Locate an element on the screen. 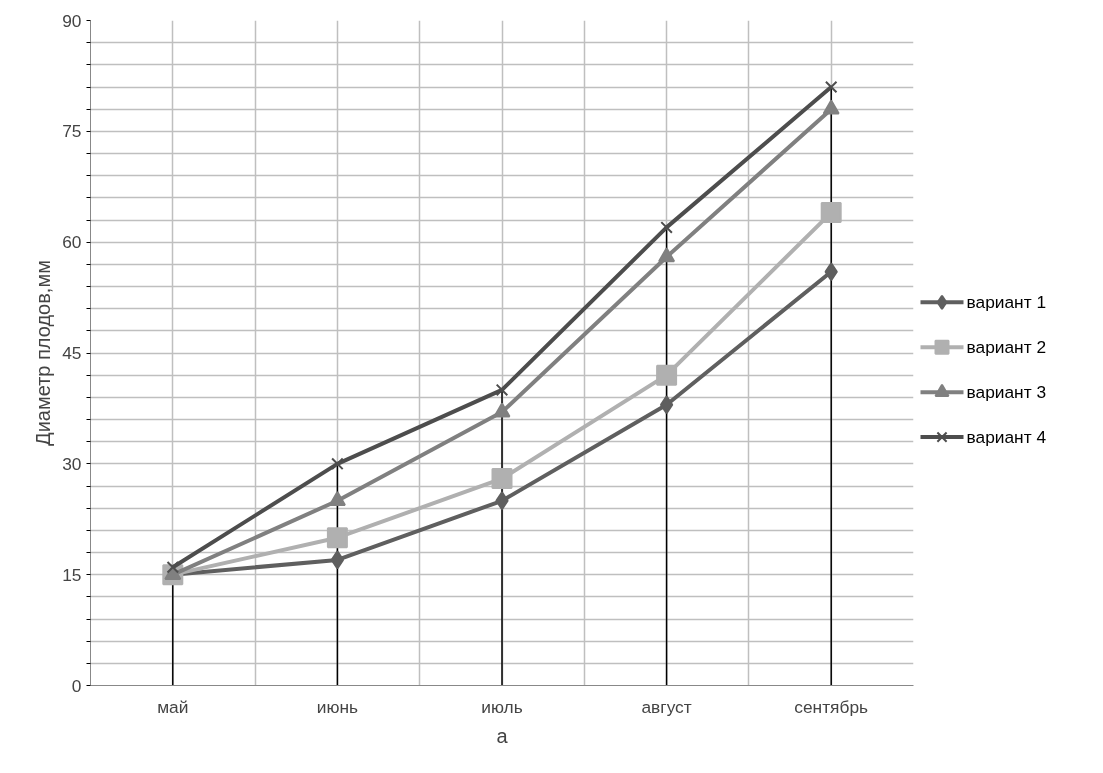 This screenshot has height=773, width=1103. x-tick-label: сентябрь is located at coordinates (831, 706).